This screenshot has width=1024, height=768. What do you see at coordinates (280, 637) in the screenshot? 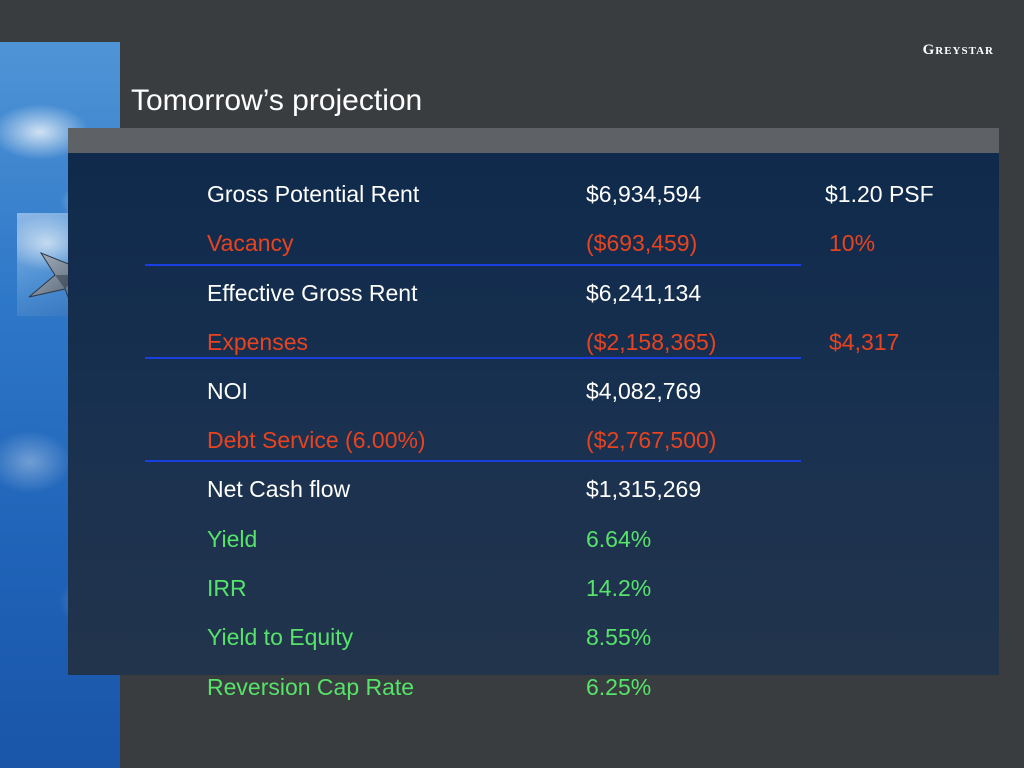
I see `row-label: Yield to Equity` at bounding box center [280, 637].